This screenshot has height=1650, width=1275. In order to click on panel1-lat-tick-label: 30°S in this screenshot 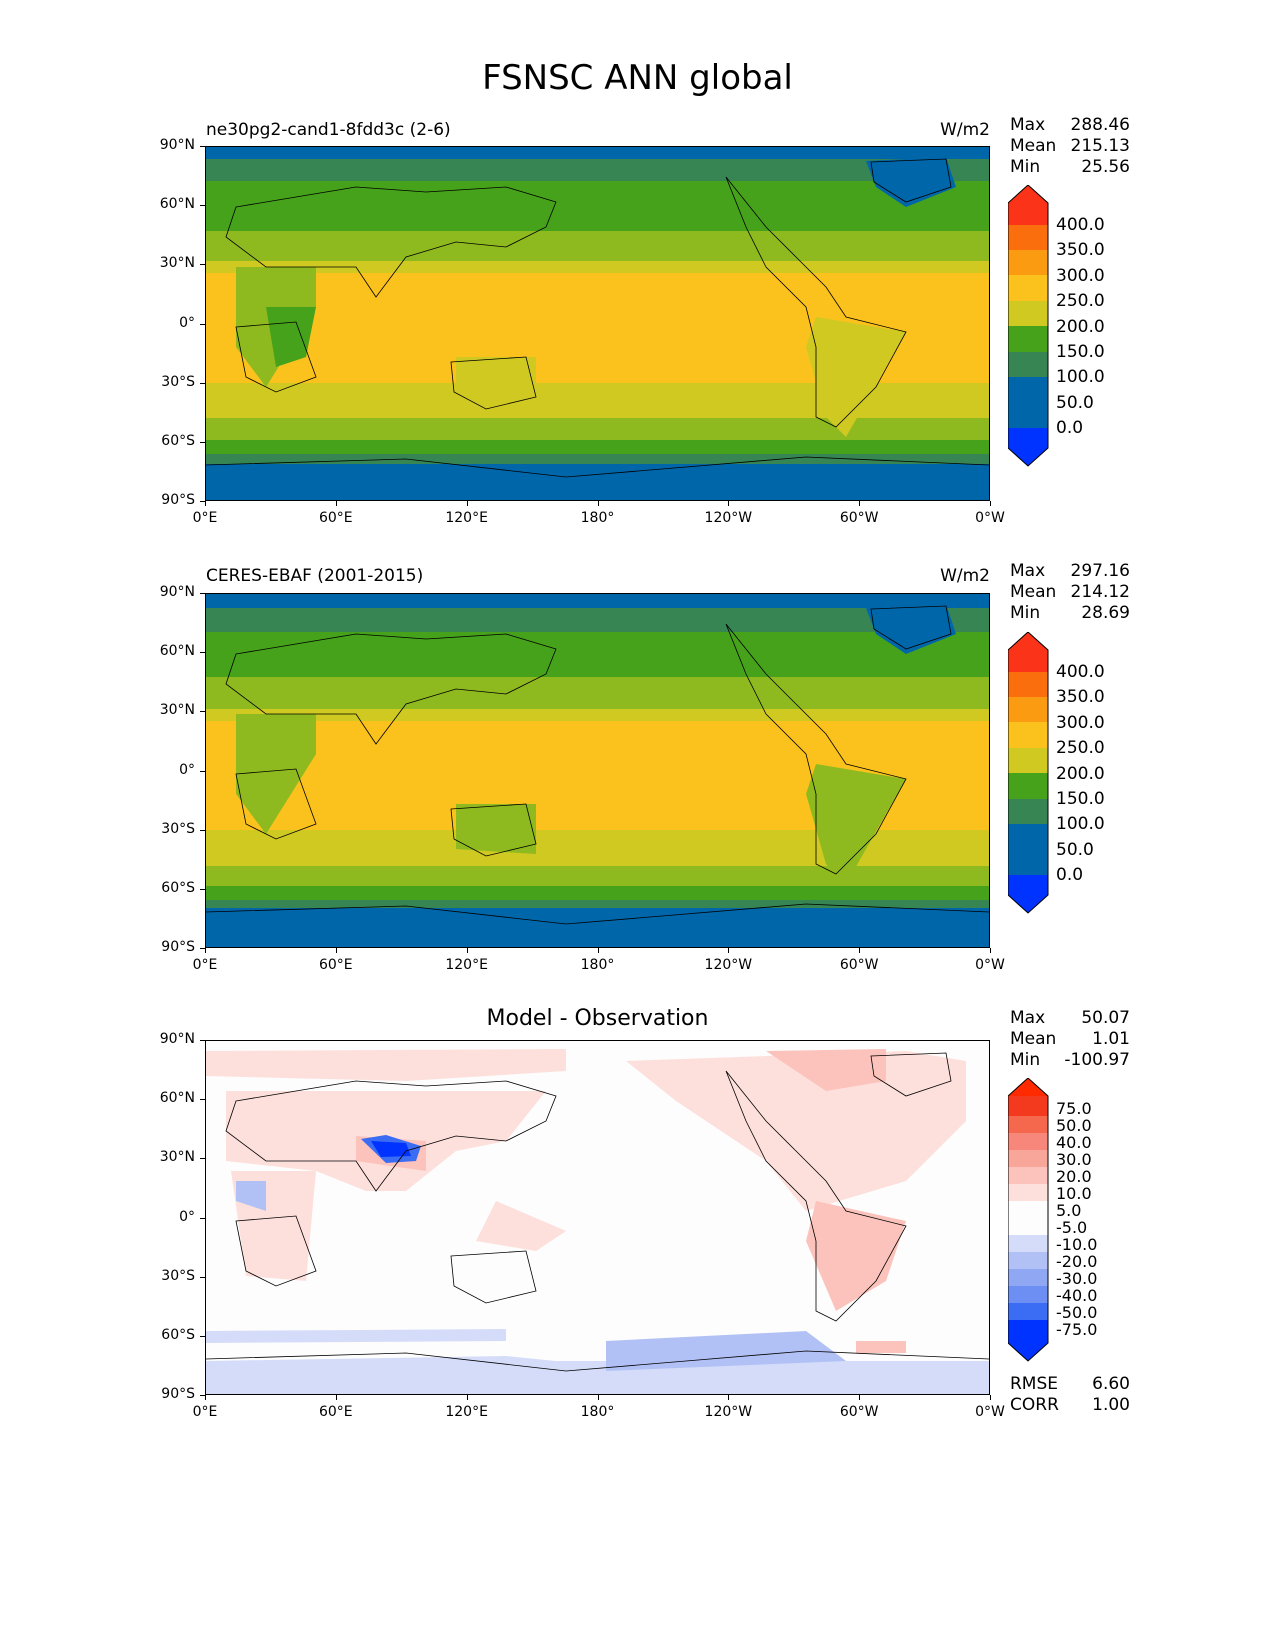, I will do `click(178, 381)`.